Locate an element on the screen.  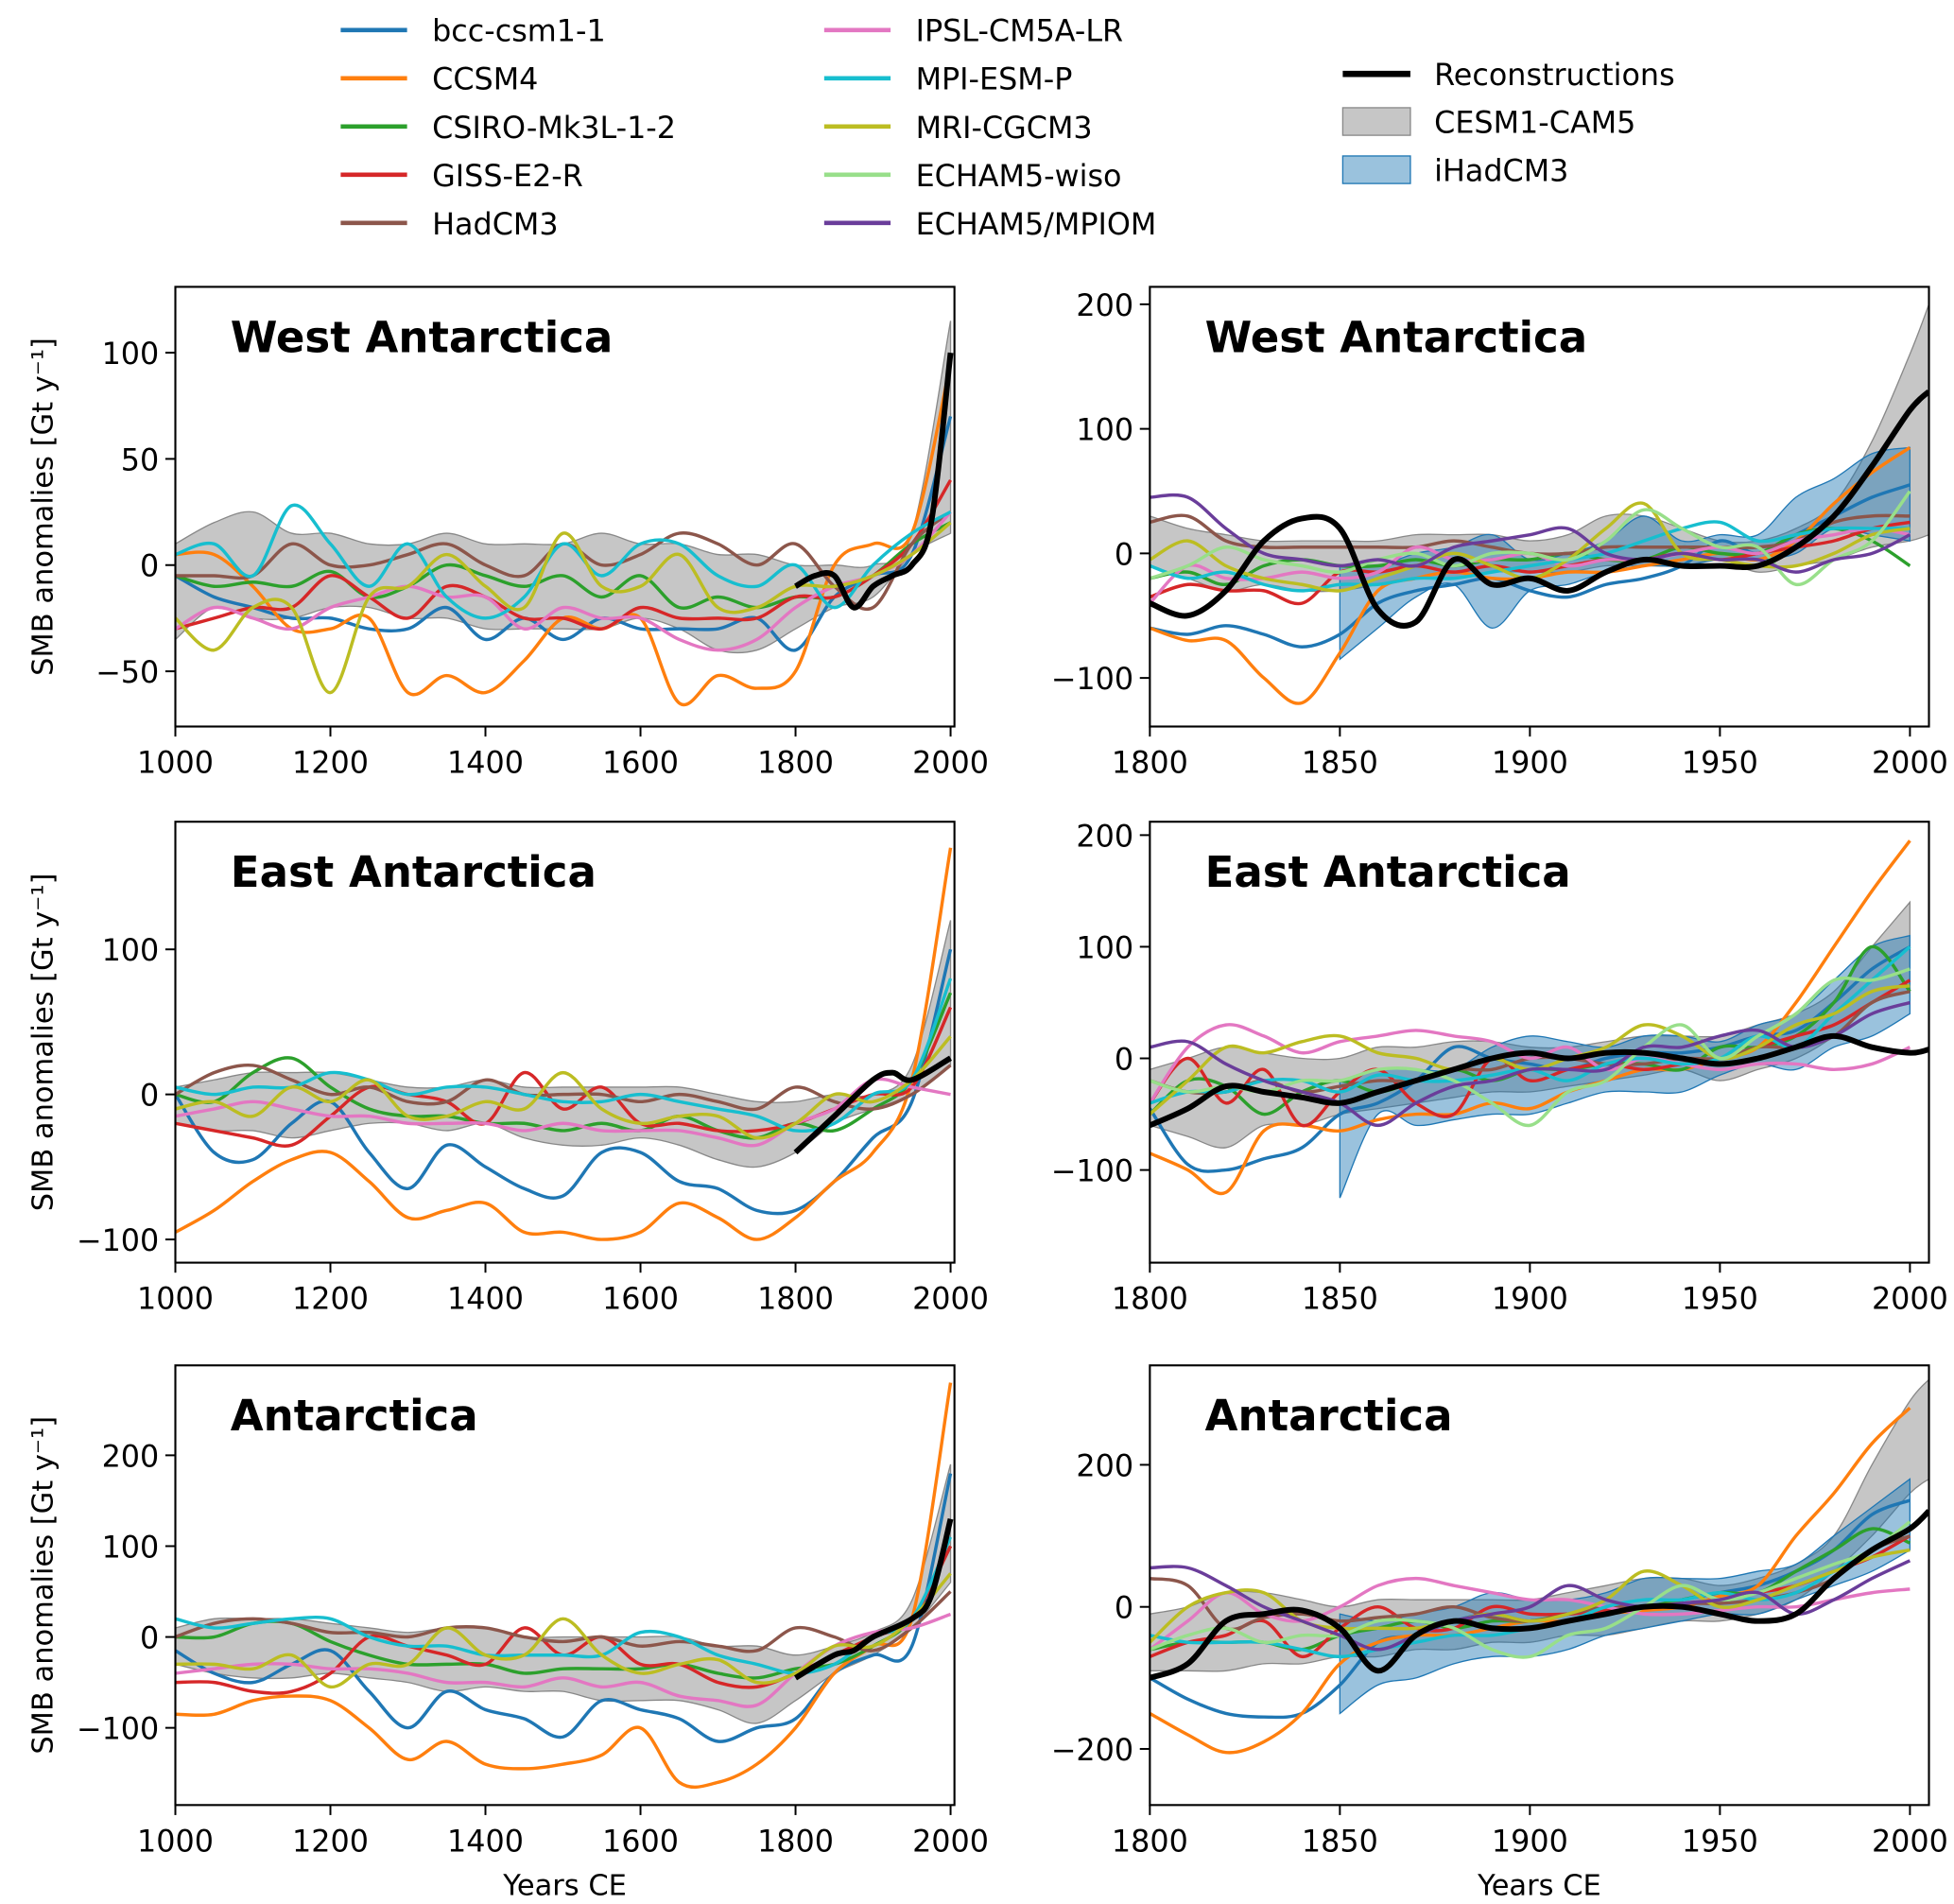
panel-title: West Antarctica is located at coordinates (423, 337).